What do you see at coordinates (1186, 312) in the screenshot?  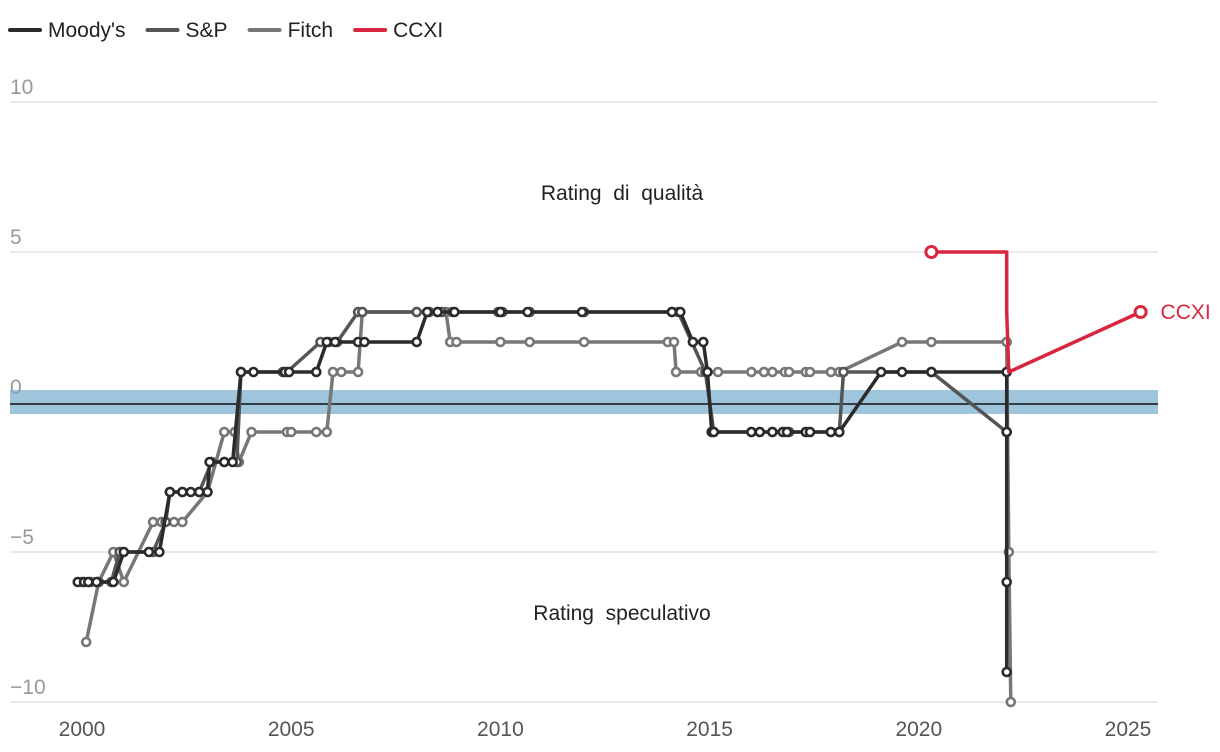 I see `series-end-label-ccxi: CCXI` at bounding box center [1186, 312].